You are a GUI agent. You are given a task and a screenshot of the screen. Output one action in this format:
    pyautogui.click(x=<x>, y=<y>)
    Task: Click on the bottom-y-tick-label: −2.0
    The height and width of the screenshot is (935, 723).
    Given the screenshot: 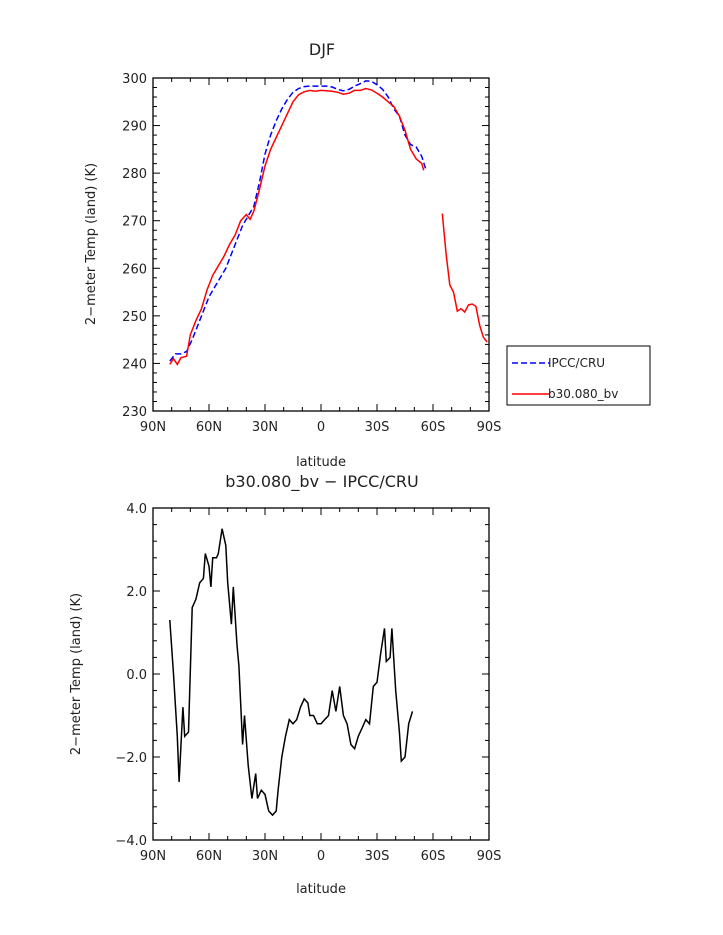 What is the action you would take?
    pyautogui.click(x=131, y=758)
    